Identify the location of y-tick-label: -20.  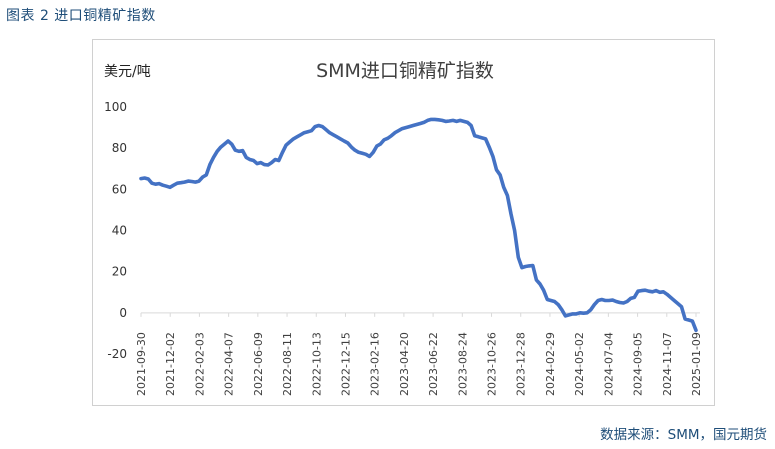
(117, 354).